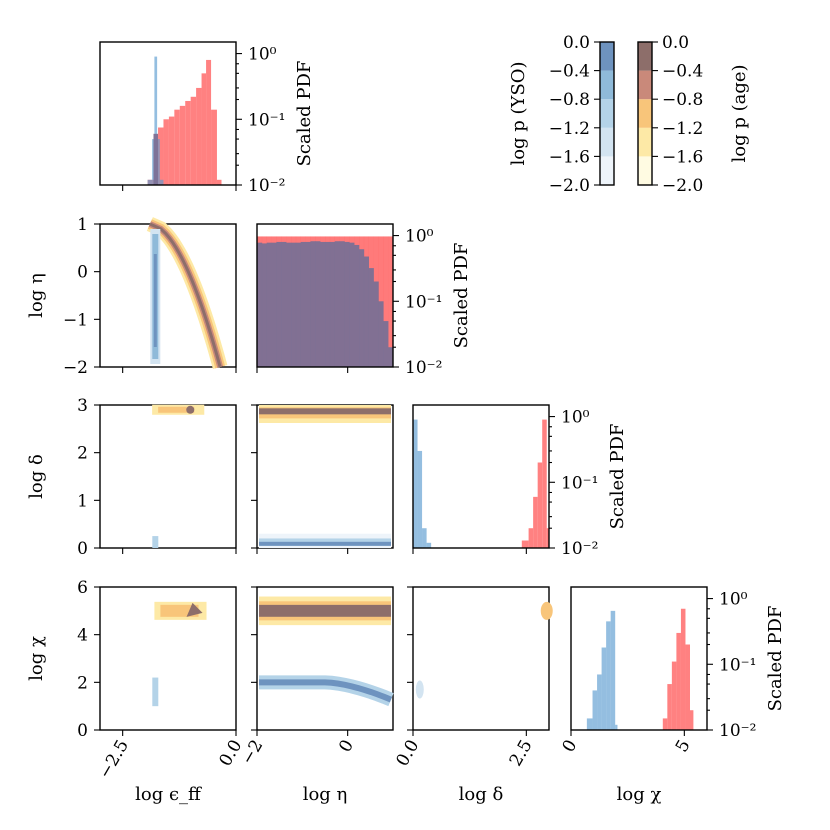 Image resolution: width=830 pixels, height=830 pixels. What do you see at coordinates (481, 476) in the screenshot?
I see `panel-delta-marginal` at bounding box center [481, 476].